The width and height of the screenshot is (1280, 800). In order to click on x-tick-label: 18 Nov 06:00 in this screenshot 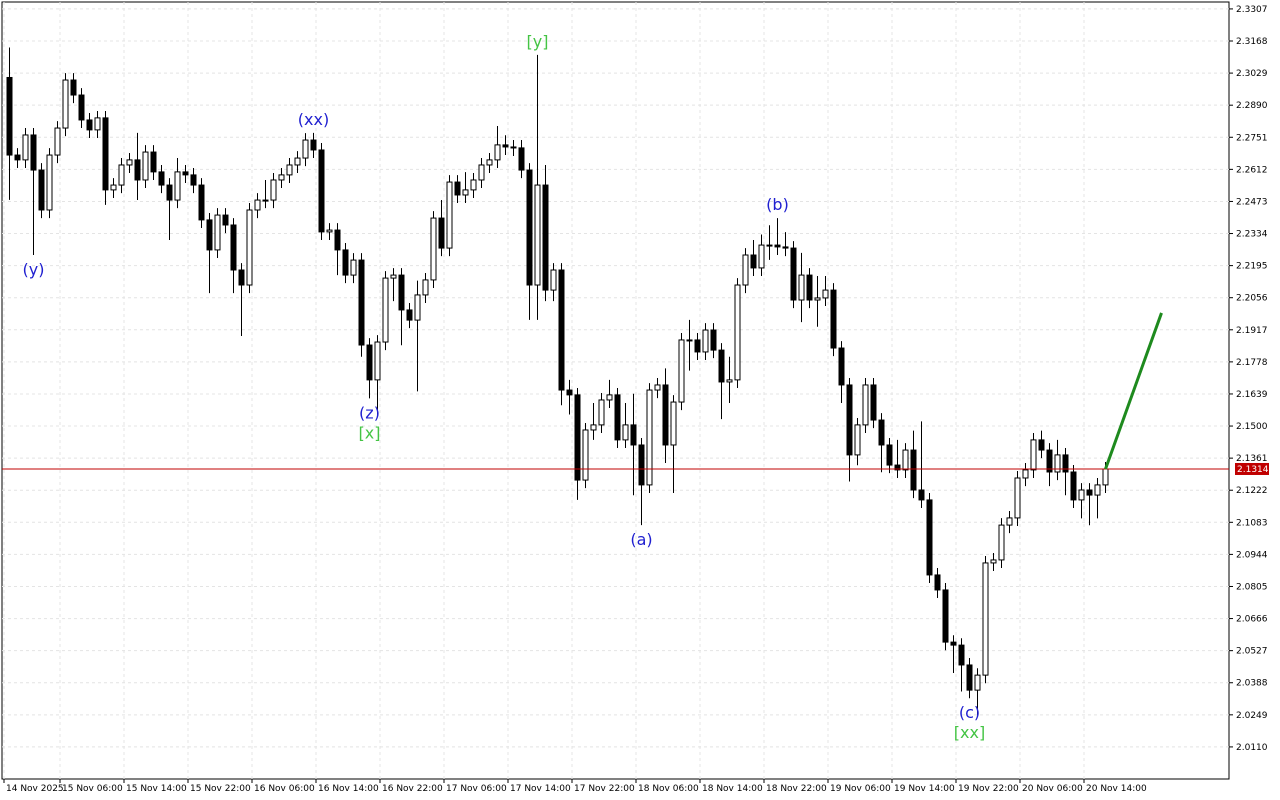, I will do `click(668, 789)`.